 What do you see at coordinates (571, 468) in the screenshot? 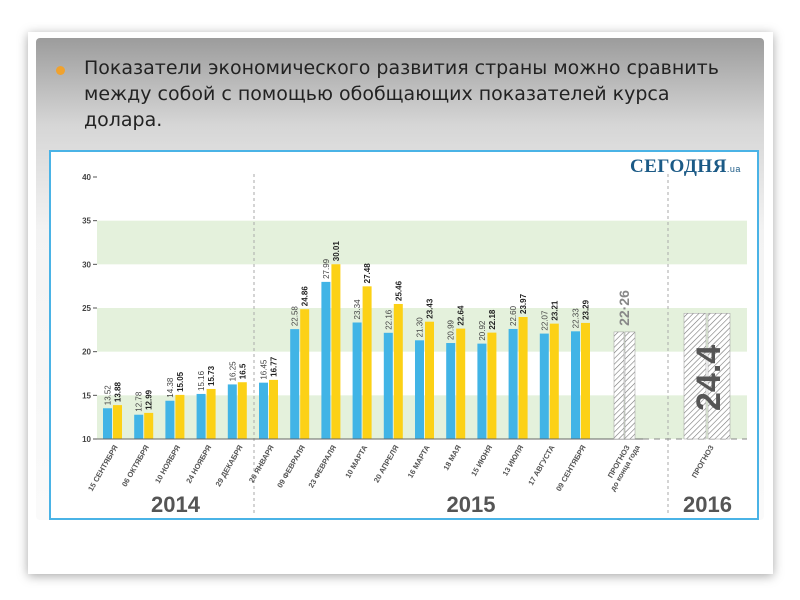
I see `x-category-label: 09 СЕНТЯБРЯ` at bounding box center [571, 468].